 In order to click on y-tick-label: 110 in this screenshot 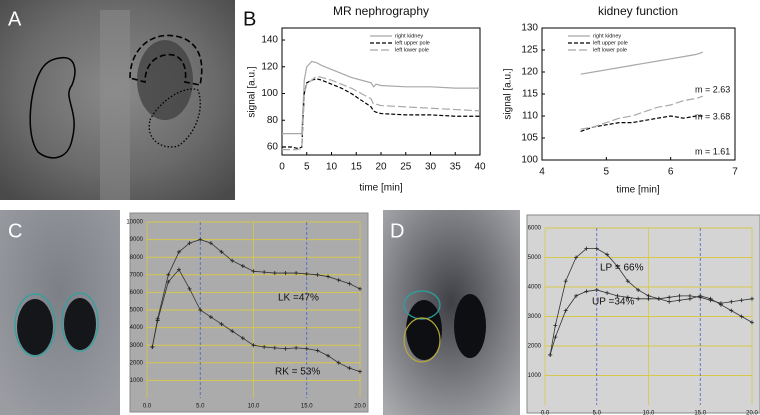, I will do `click(530, 116)`.